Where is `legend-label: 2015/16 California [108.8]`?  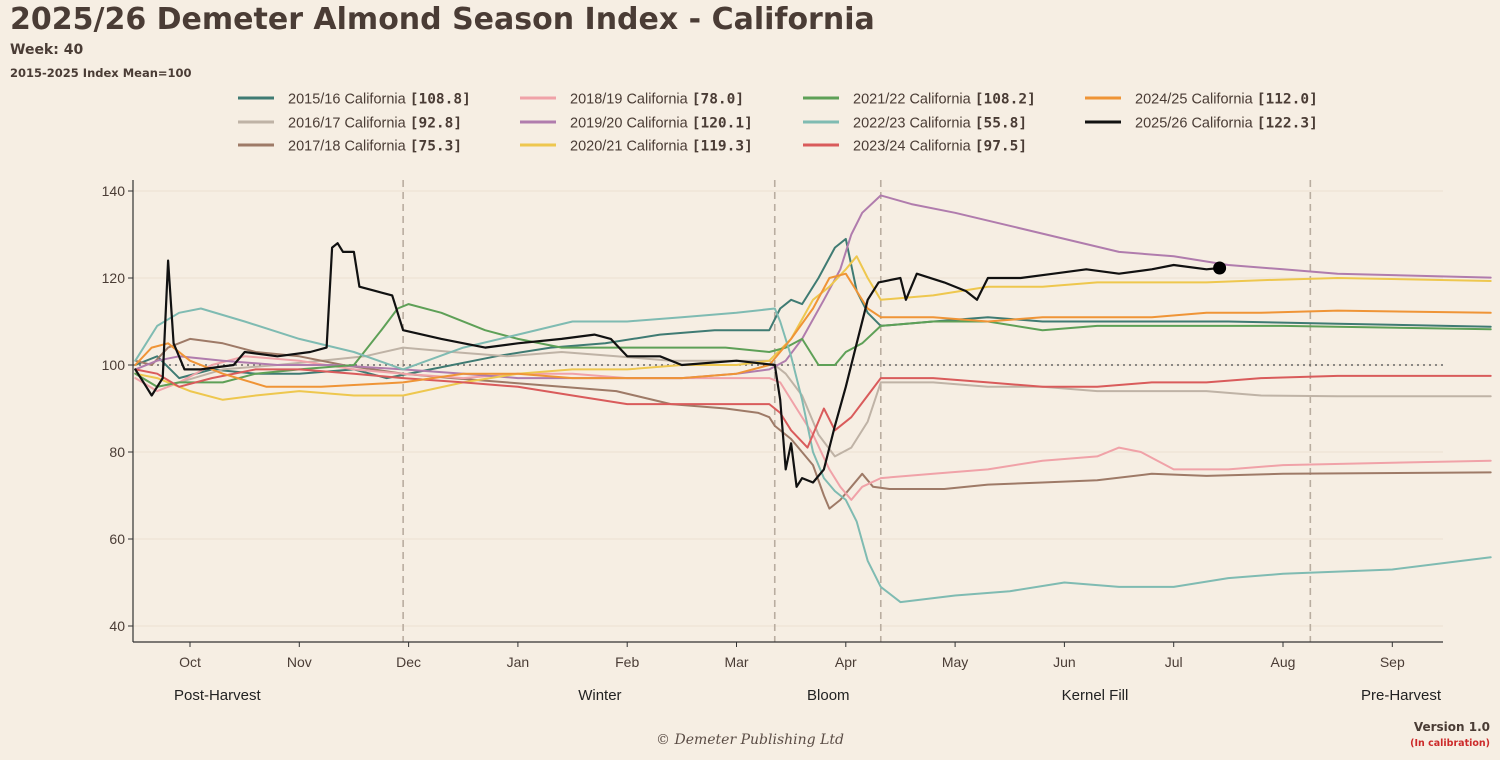
legend-label: 2015/16 California [108.8] is located at coordinates (379, 100).